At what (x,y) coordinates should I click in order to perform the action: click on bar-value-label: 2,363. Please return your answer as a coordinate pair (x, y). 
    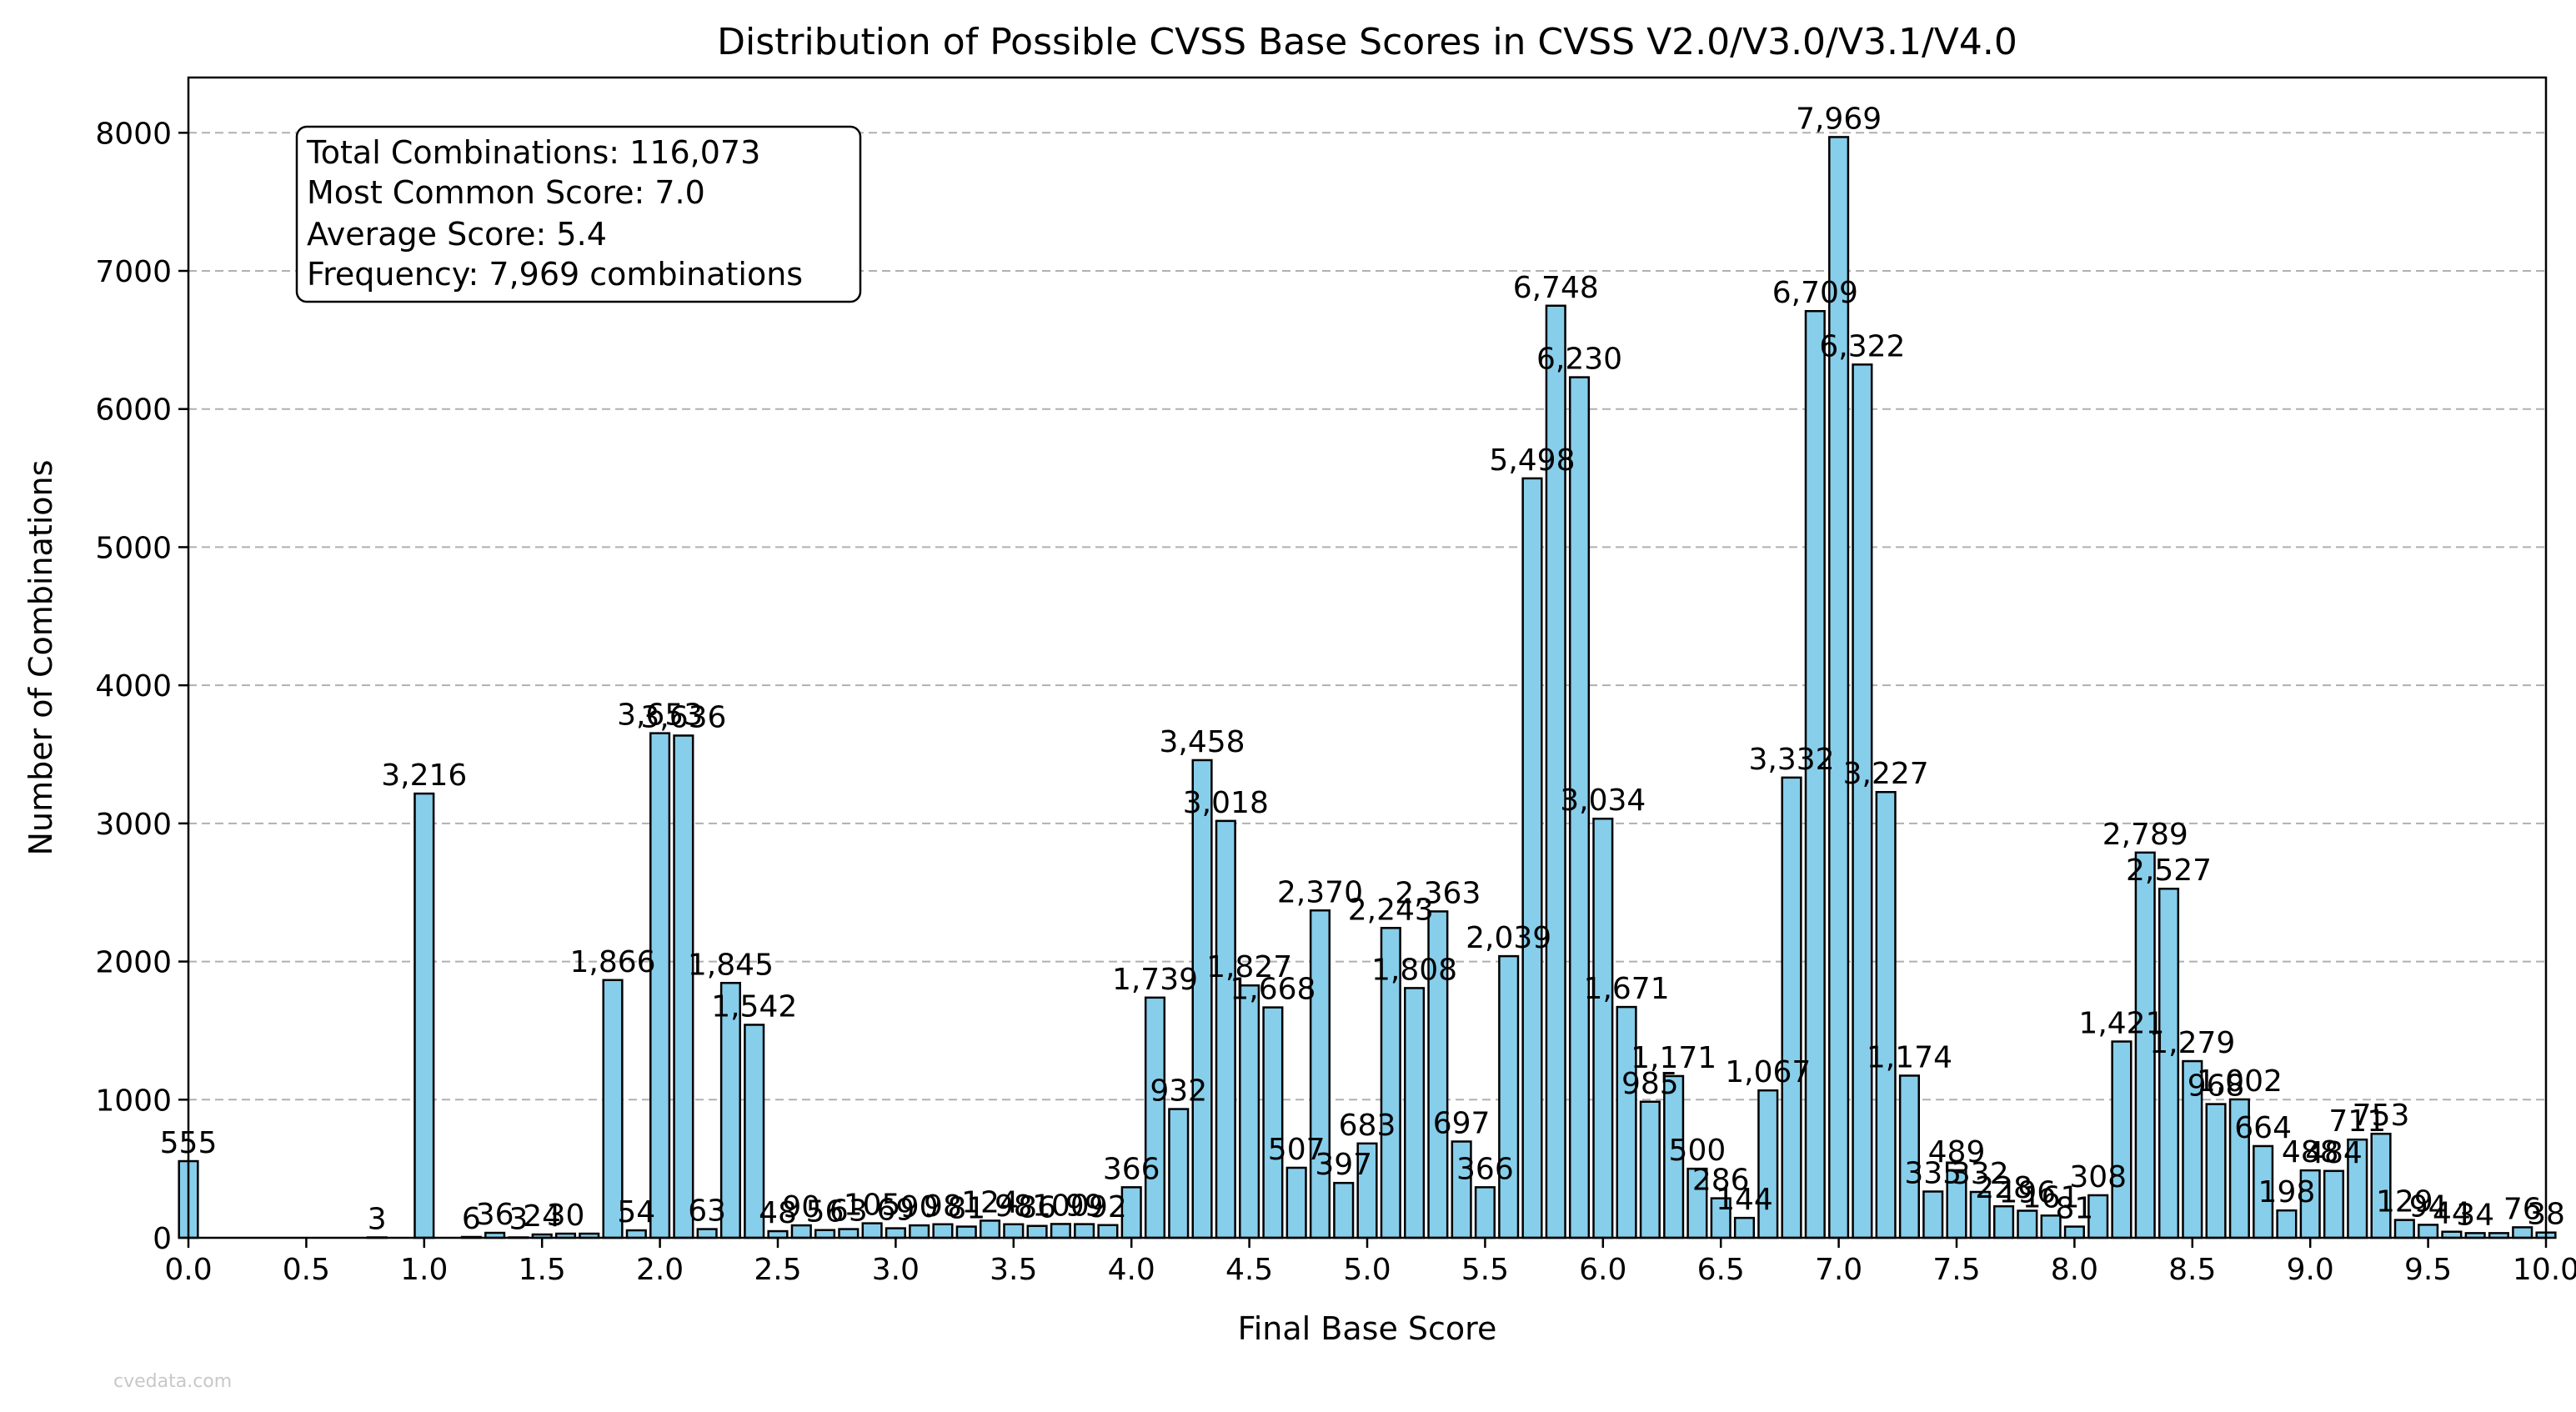
    Looking at the image, I should click on (1438, 893).